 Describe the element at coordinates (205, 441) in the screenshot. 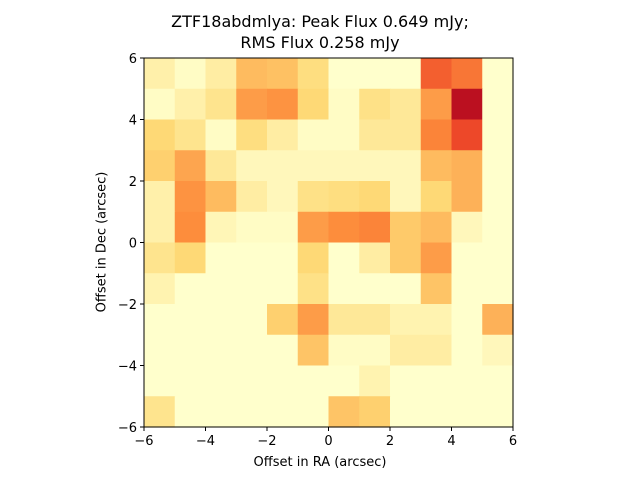

I see `x-tick-label: −4` at that location.